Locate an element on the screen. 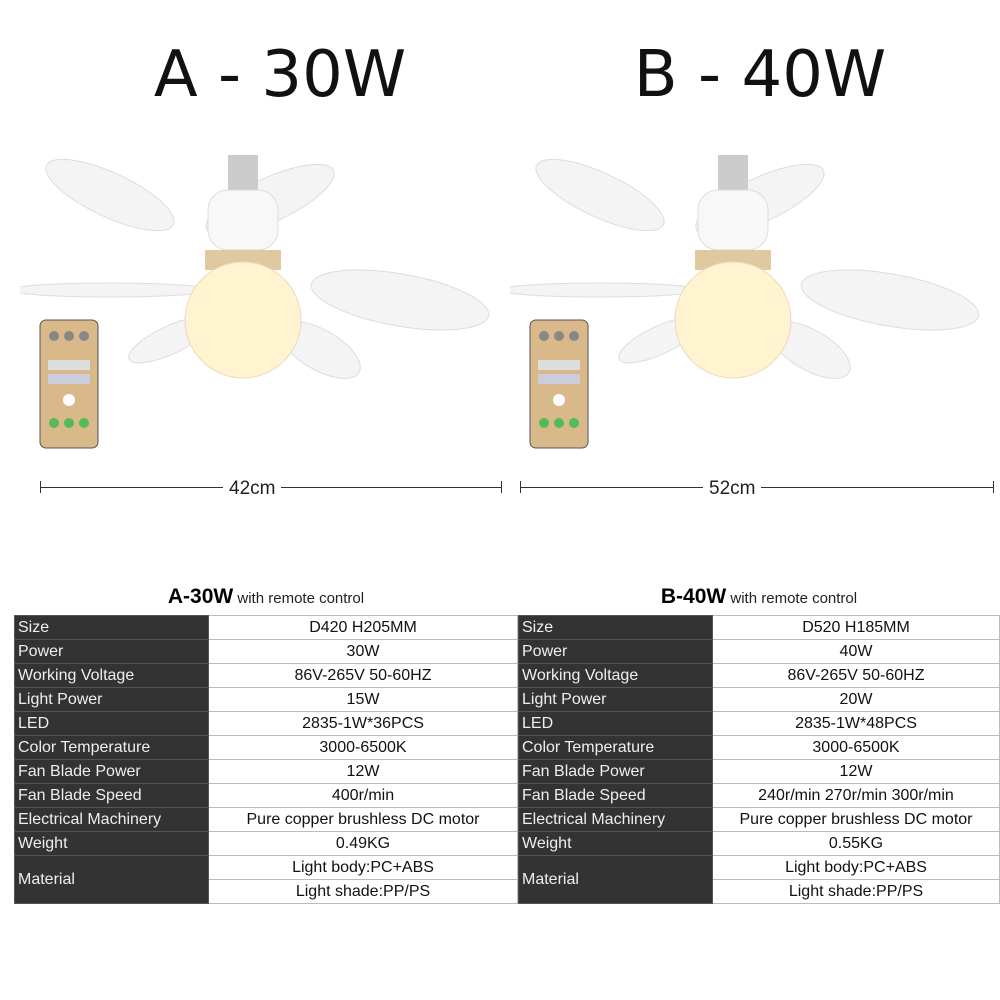  model-title: A - 30W is located at coordinates (280, 75).